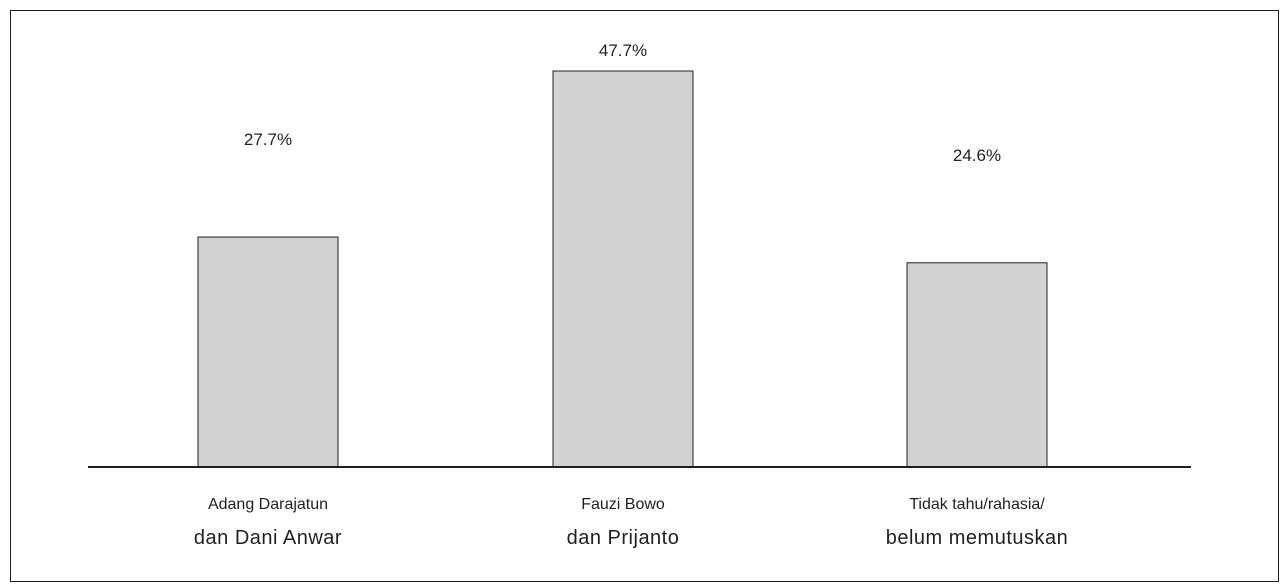 Image resolution: width=1283 pixels, height=586 pixels. Describe the element at coordinates (268, 538) in the screenshot. I see `category-label-1-line-2: dan Dani Anwar` at that location.